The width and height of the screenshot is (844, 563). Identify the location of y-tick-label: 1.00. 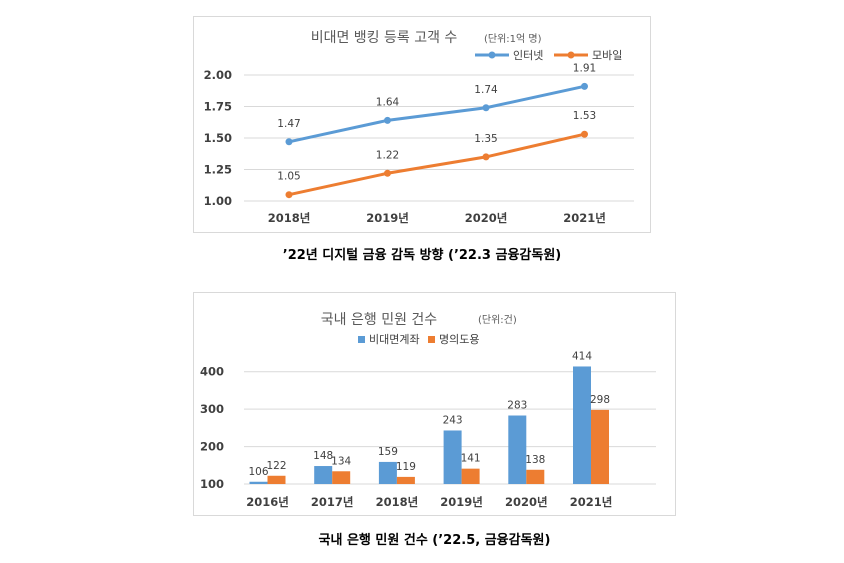
(218, 201).